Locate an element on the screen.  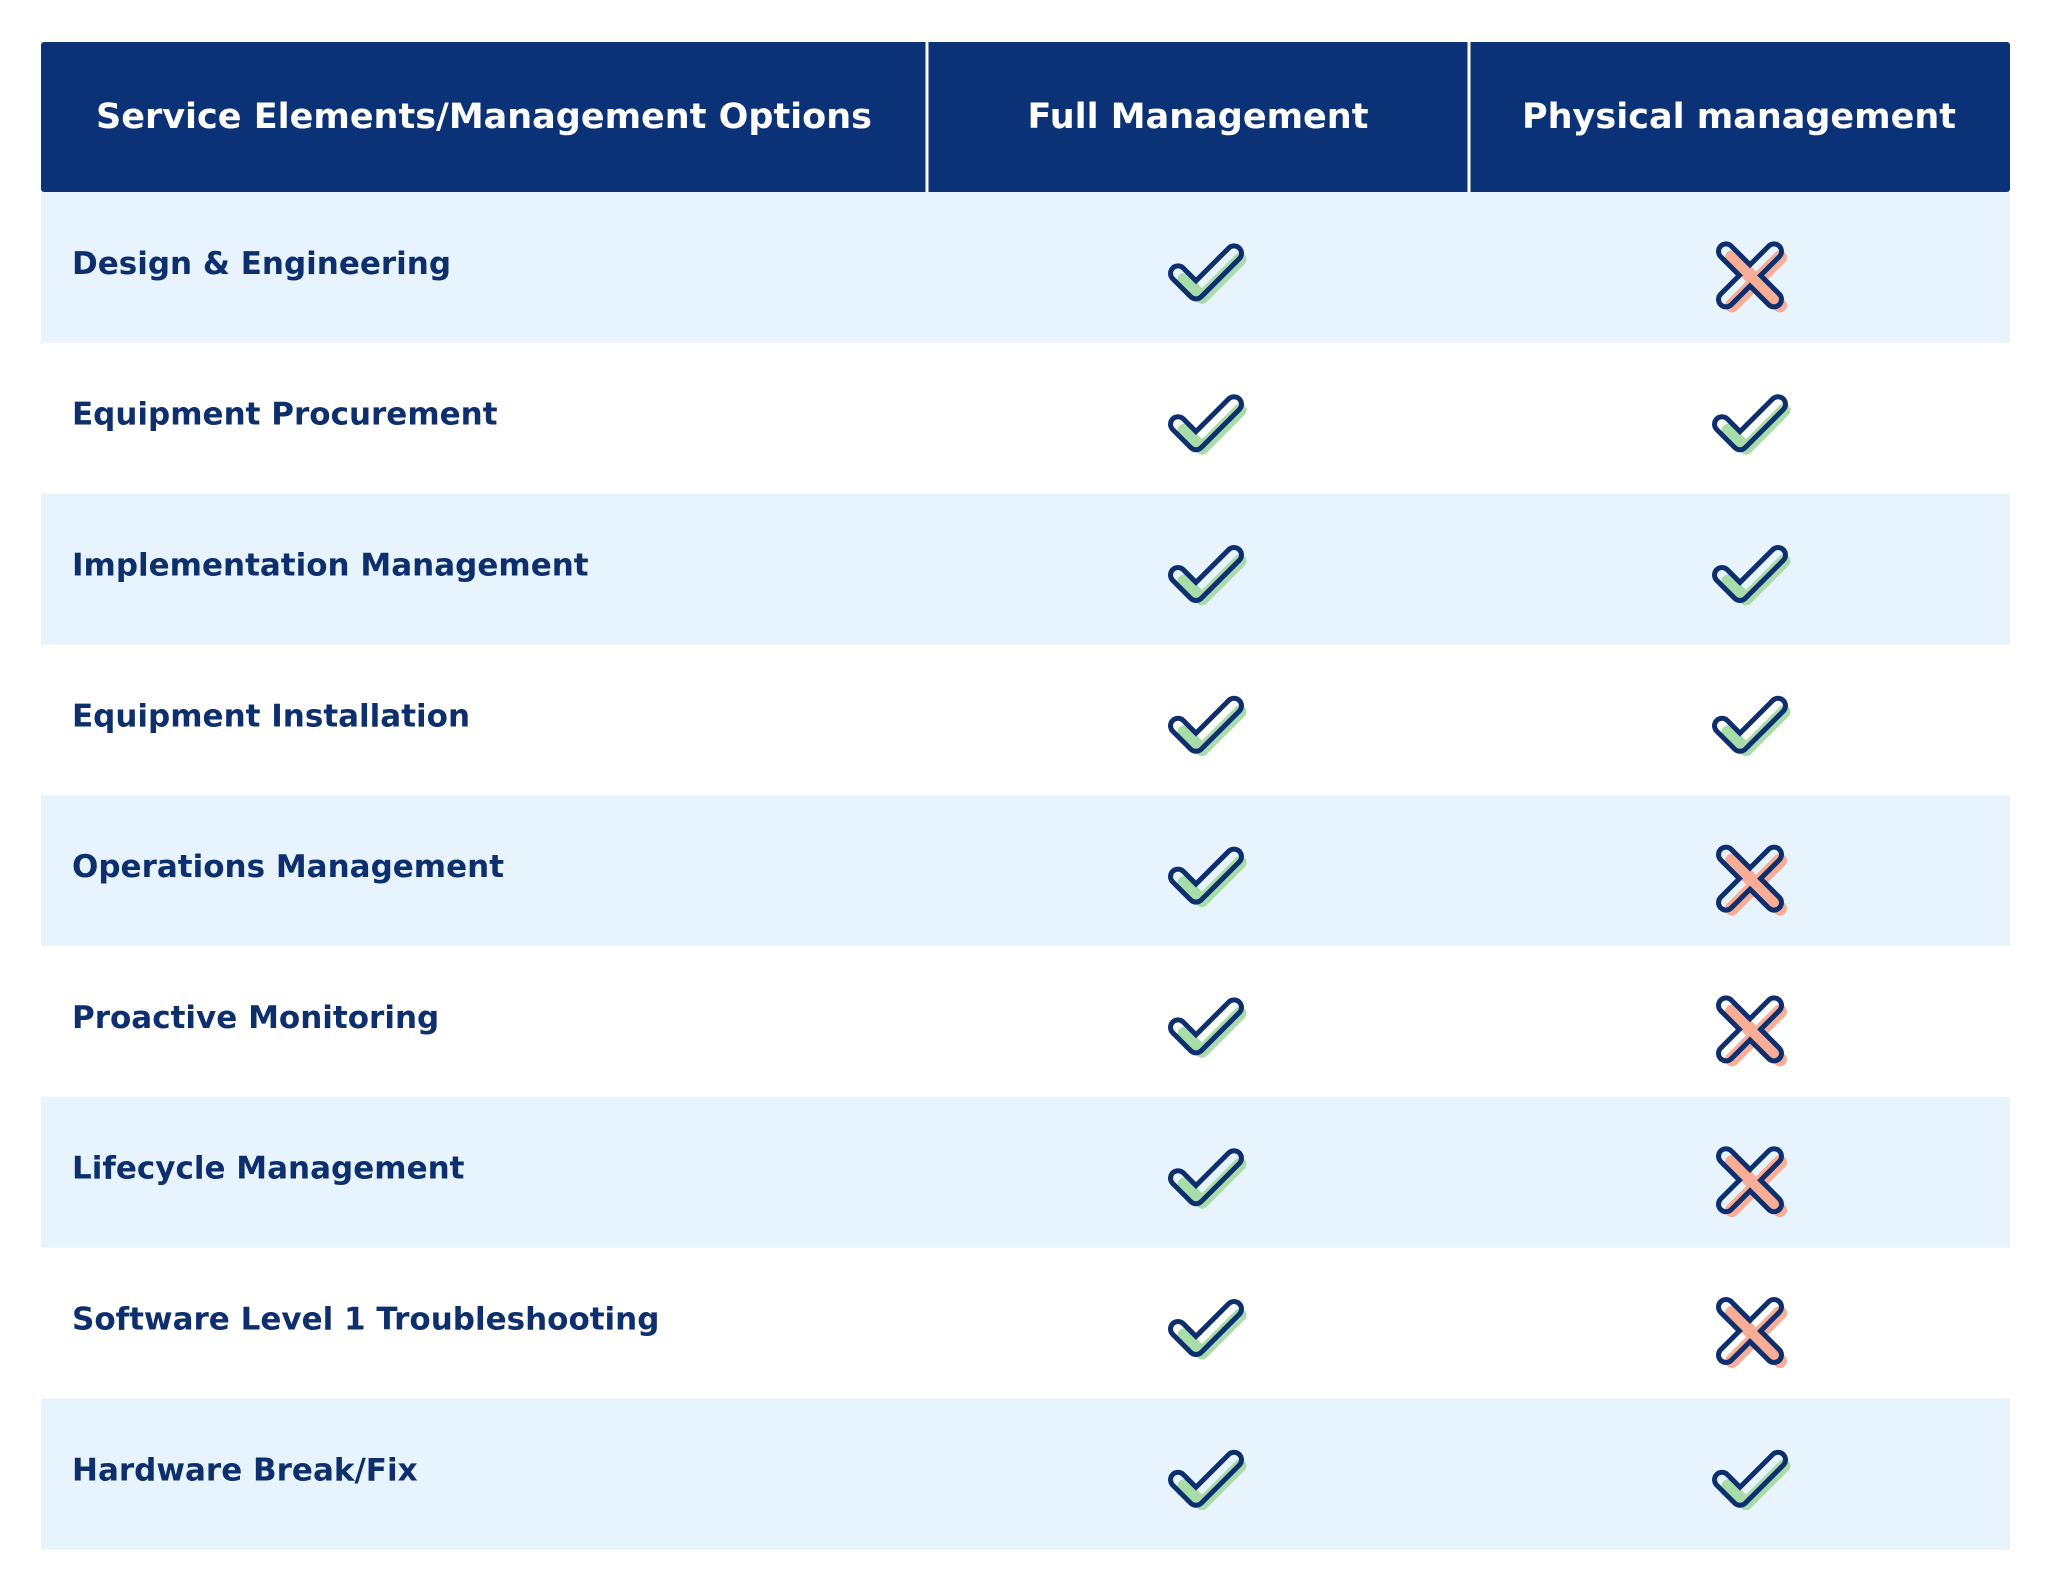
row-label: Operations Management is located at coordinates (288, 867).